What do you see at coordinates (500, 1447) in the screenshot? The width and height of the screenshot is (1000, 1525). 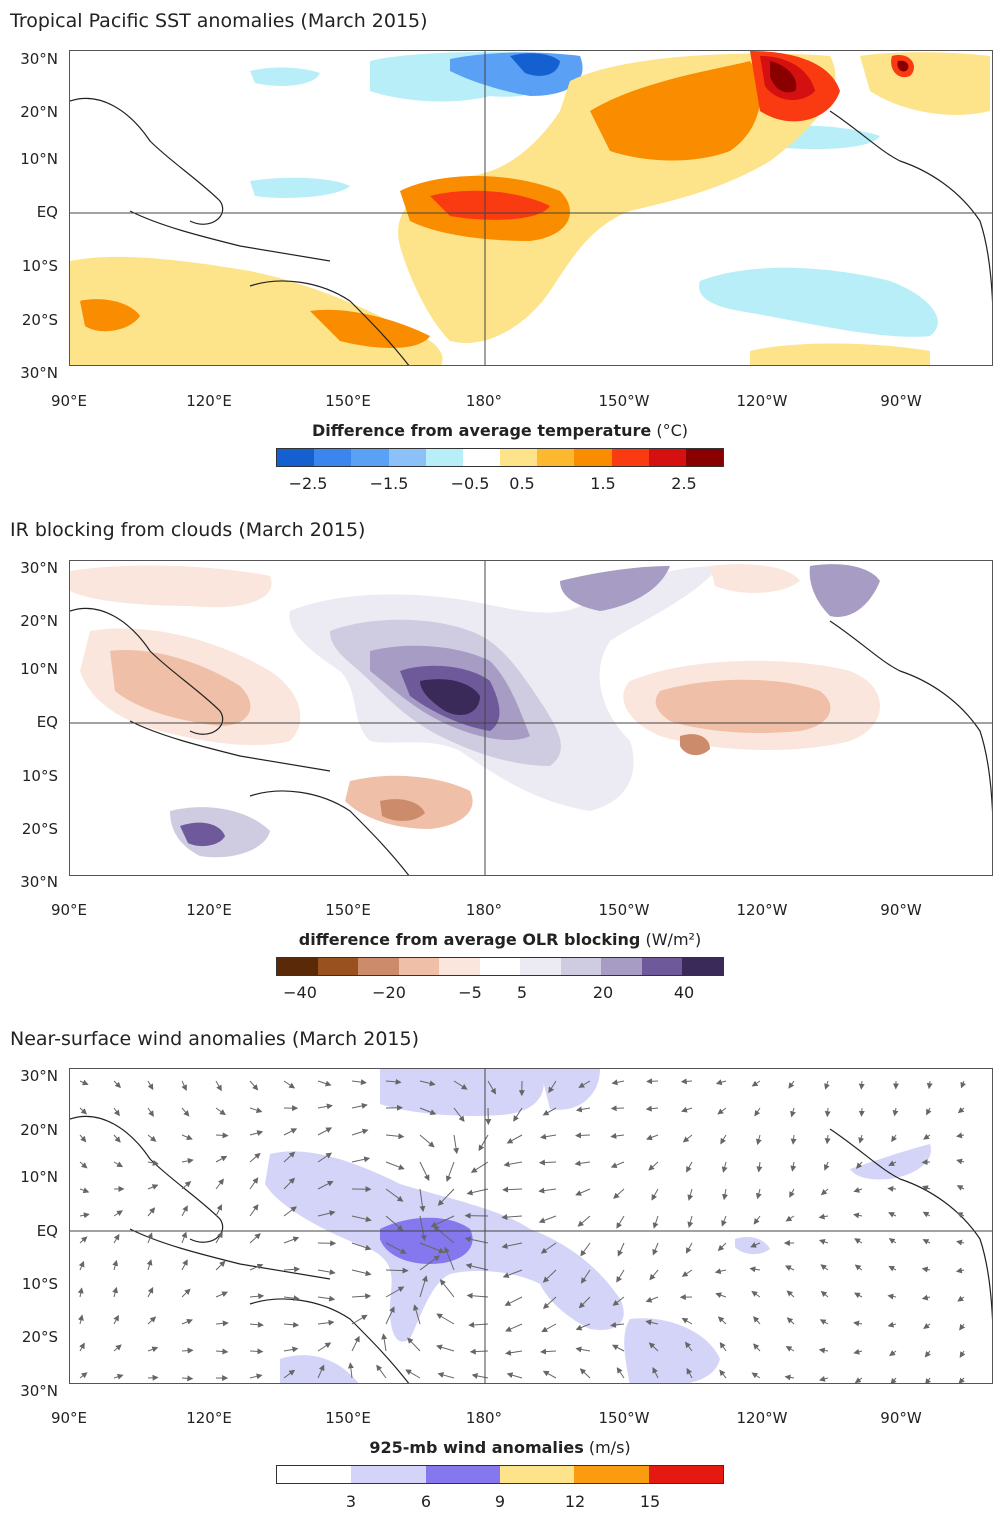 I see `wind-colorbar-title: 925-mb wind anomalies (m/s)` at bounding box center [500, 1447].